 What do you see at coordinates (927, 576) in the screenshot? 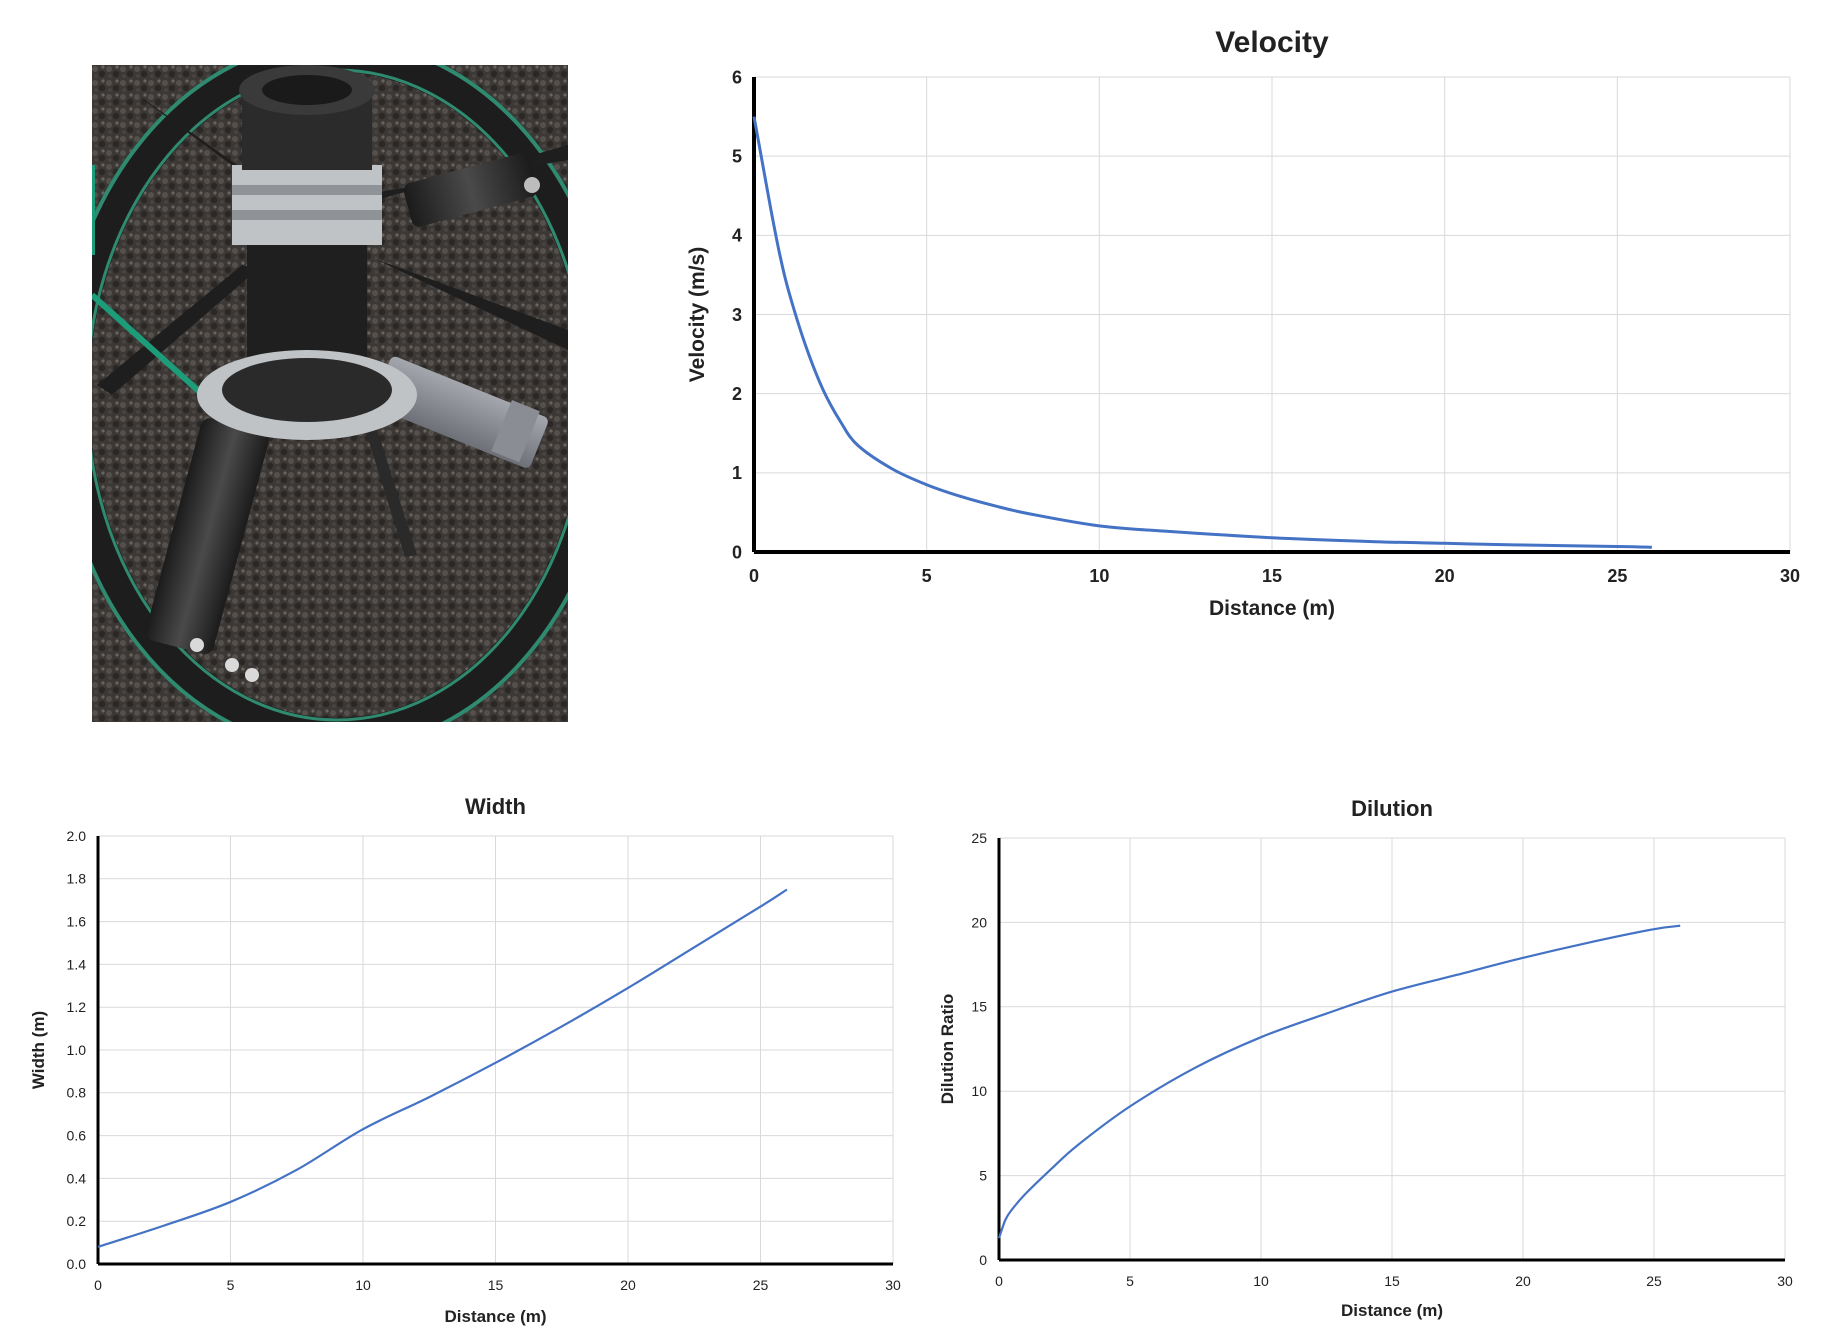
I see `velocity-x-tick-label: 5` at bounding box center [927, 576].